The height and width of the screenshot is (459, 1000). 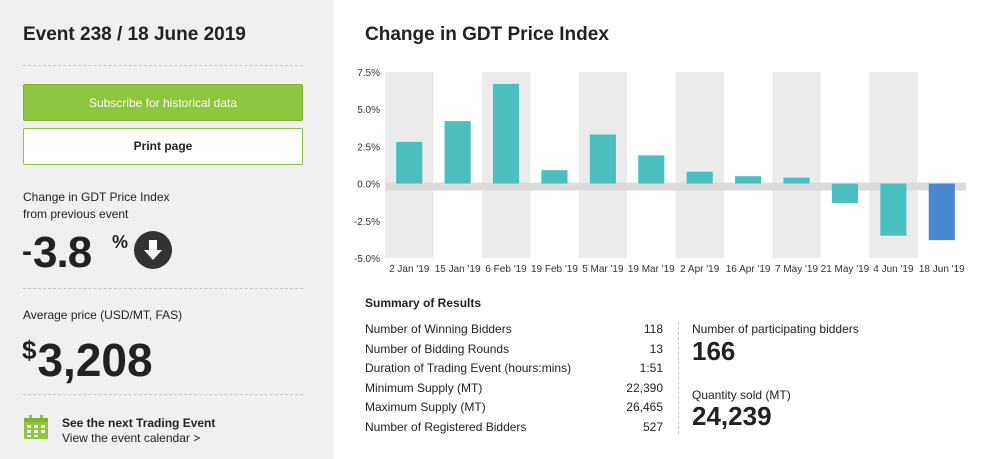 What do you see at coordinates (700, 269) in the screenshot?
I see `x-tick-label: 2 Apr '19` at bounding box center [700, 269].